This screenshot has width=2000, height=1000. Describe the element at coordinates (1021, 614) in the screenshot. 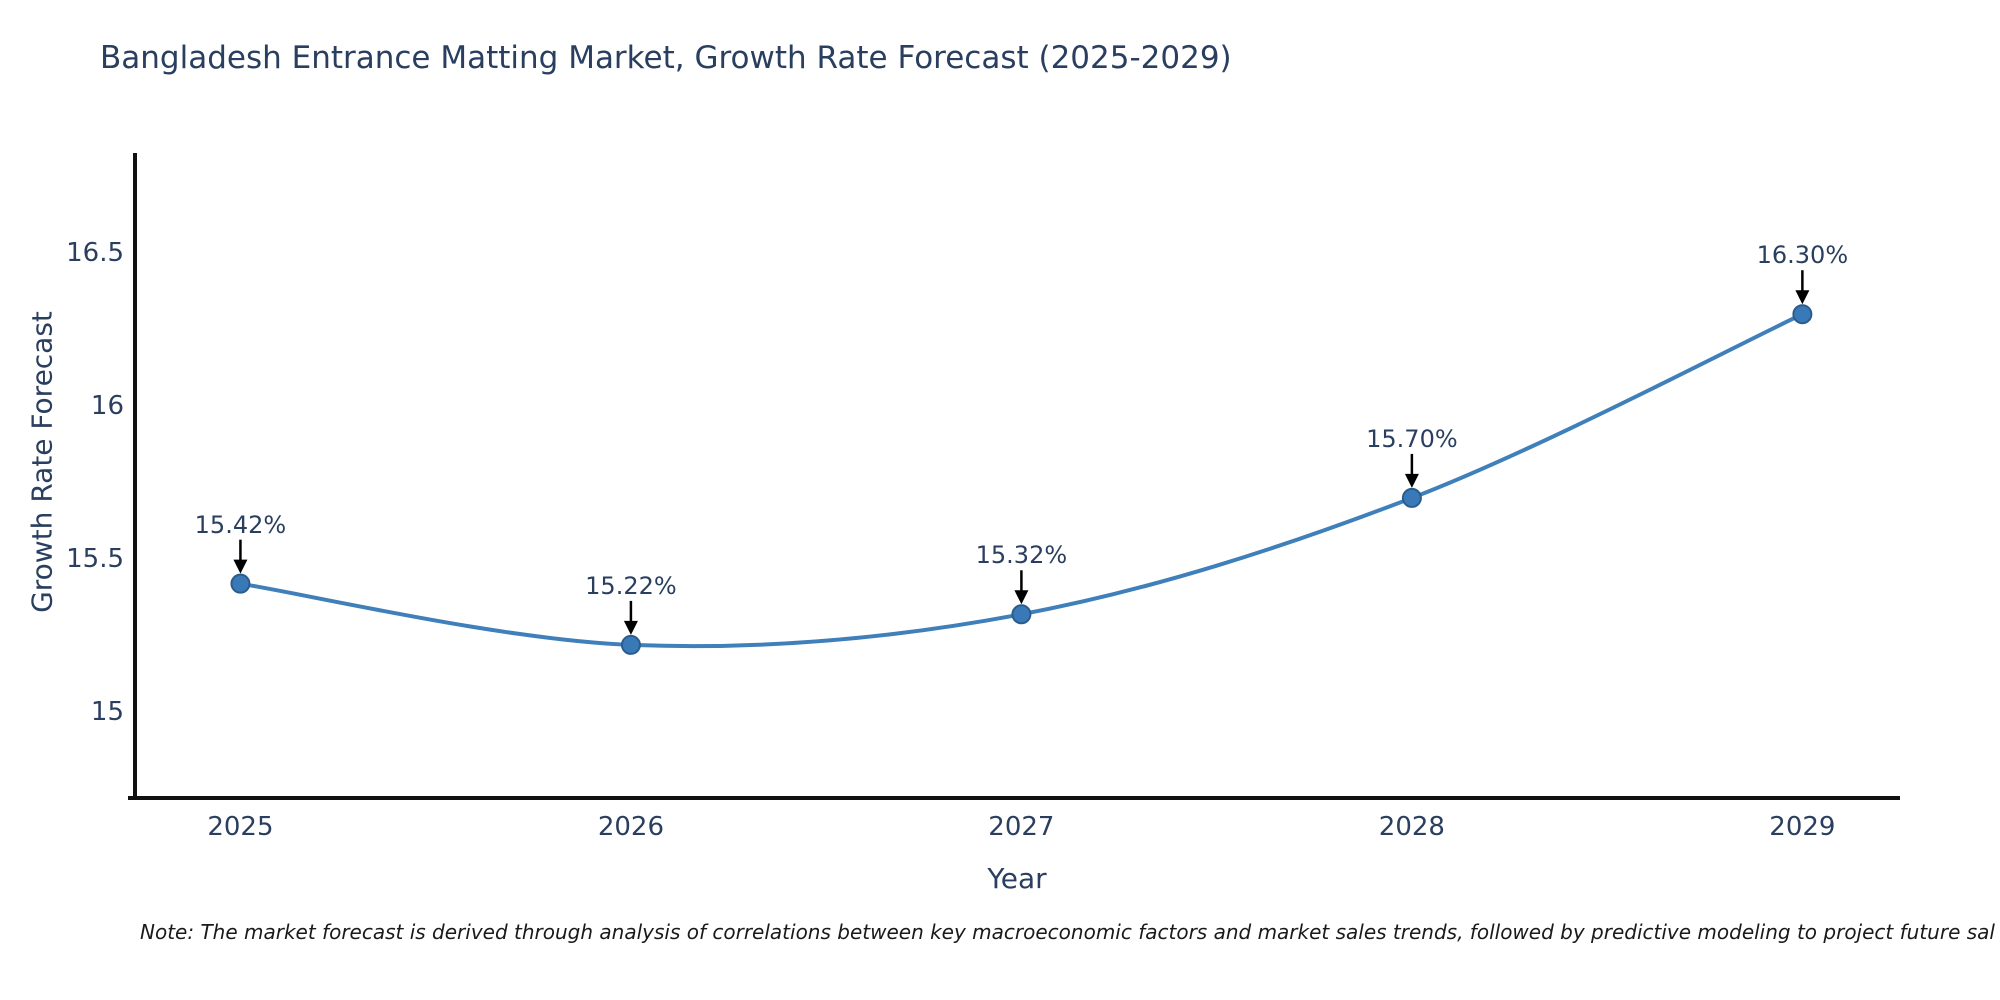

I see `data-point-2027` at that location.